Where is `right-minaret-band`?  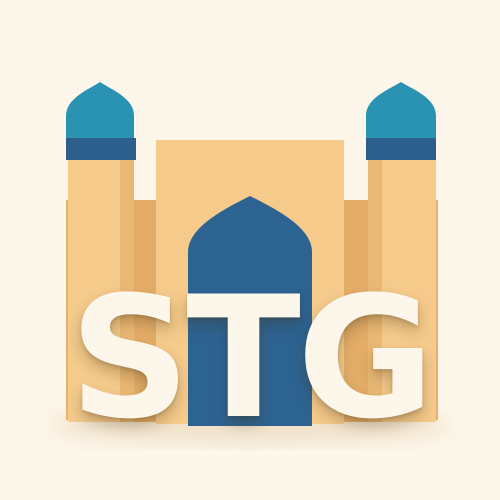 right-minaret-band is located at coordinates (401, 149).